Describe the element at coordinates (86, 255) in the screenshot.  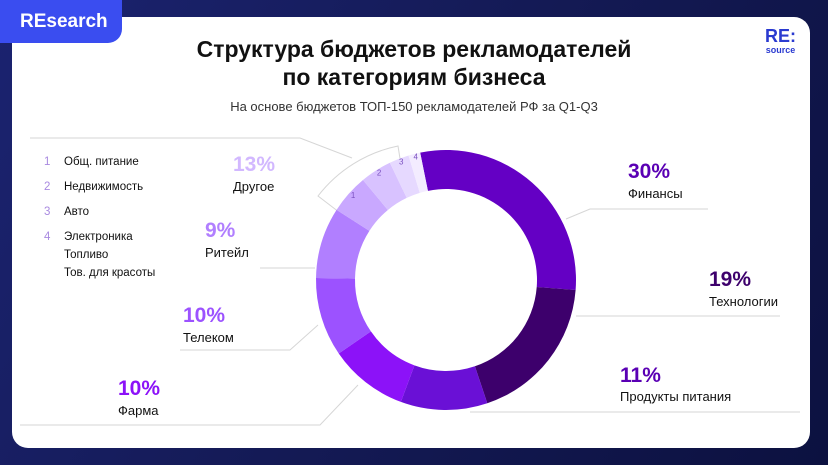
I see `legend-item: Топливо` at that location.